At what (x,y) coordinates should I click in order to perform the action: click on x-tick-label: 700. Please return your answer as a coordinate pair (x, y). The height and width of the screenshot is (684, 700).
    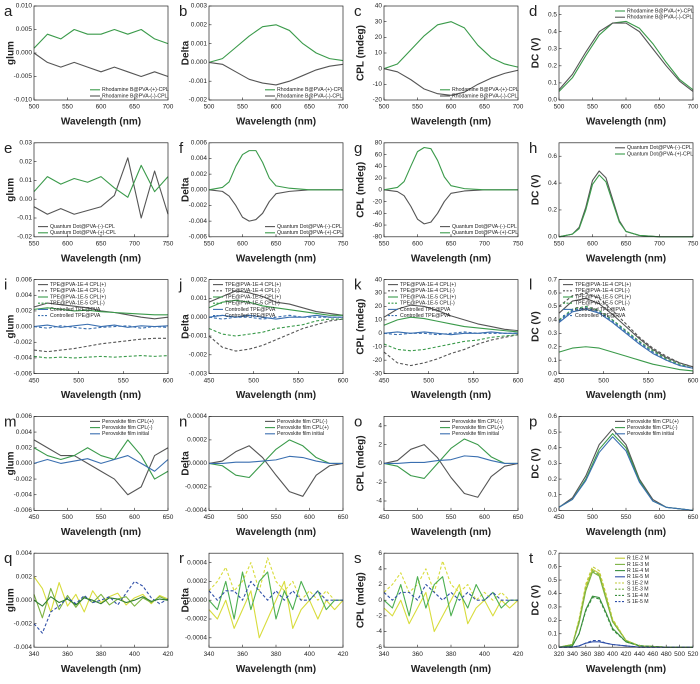
    Looking at the image, I should click on (484, 244).